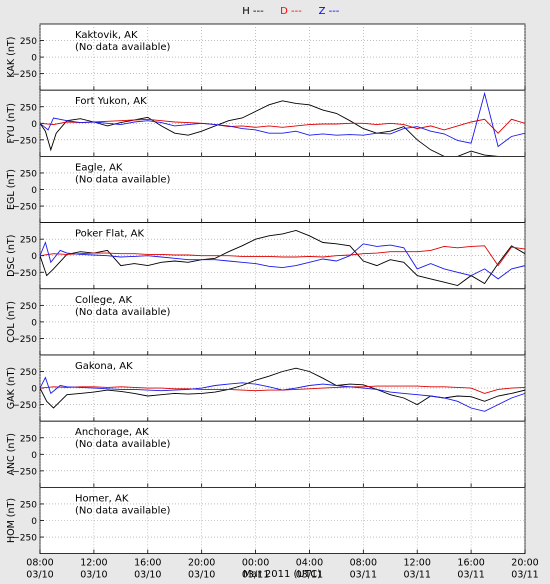 The width and height of the screenshot is (550, 584). What do you see at coordinates (255, 563) in the screenshot?
I see `x-tick-time: 00:00` at bounding box center [255, 563].